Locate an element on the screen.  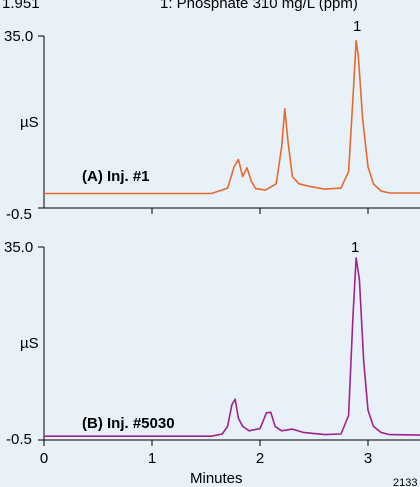
panel-a-y-tick-label-top: 35.0 is located at coordinates (18, 36).